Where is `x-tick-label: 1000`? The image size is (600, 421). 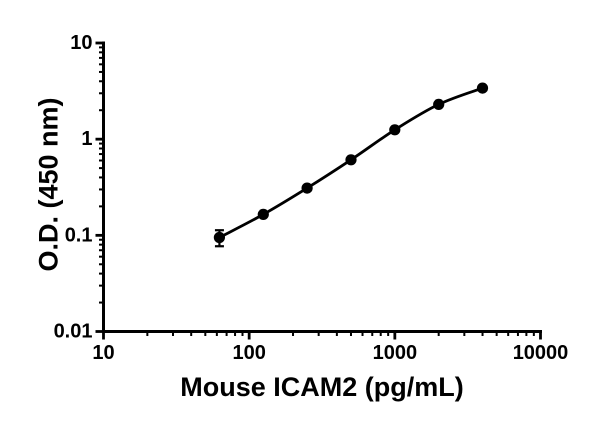
x-tick-label: 1000 is located at coordinates (395, 353).